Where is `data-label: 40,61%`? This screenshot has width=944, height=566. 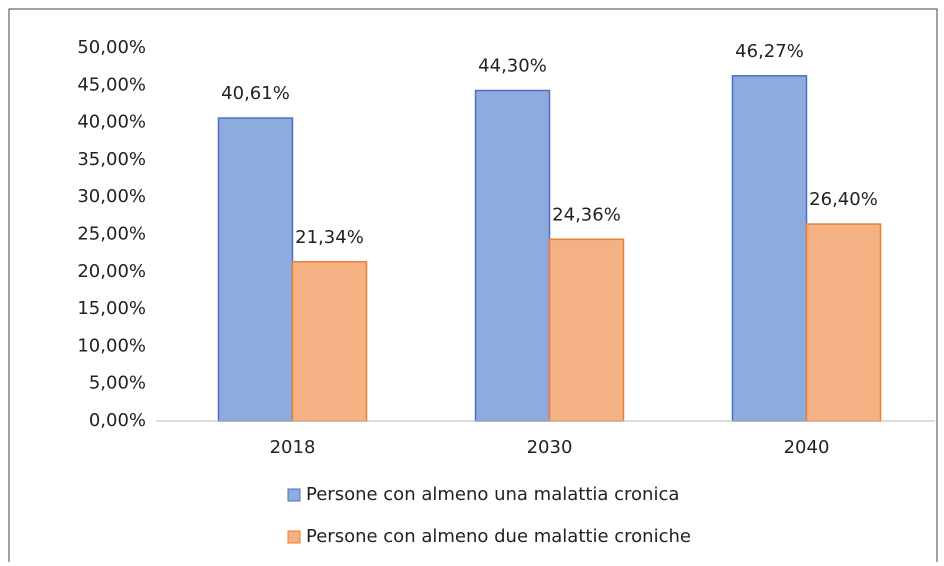
data-label: 40,61% is located at coordinates (255, 93).